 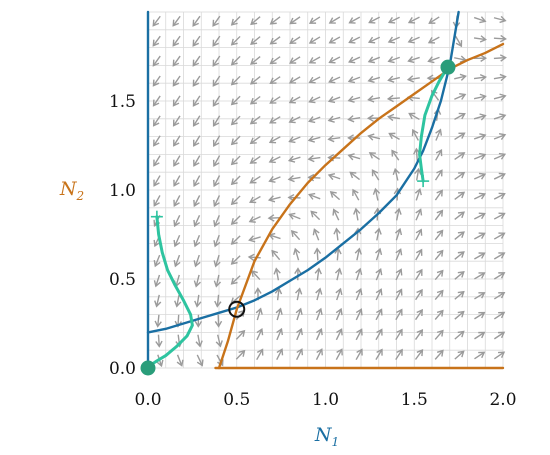 What do you see at coordinates (122, 191) in the screenshot?
I see `y-tick-label: 1.0` at bounding box center [122, 191].